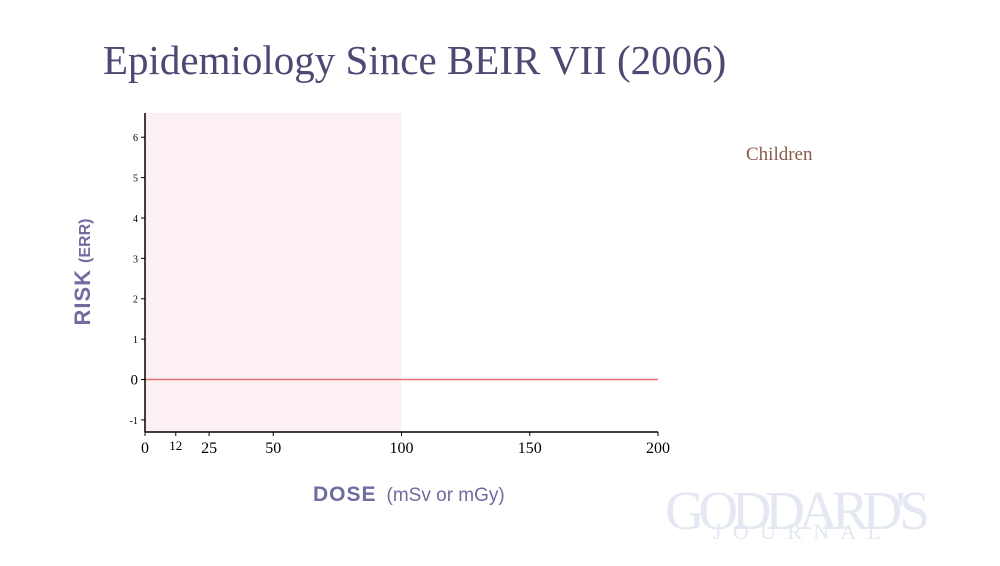  What do you see at coordinates (658, 448) in the screenshot?
I see `x-tick-label: 200` at bounding box center [658, 448].